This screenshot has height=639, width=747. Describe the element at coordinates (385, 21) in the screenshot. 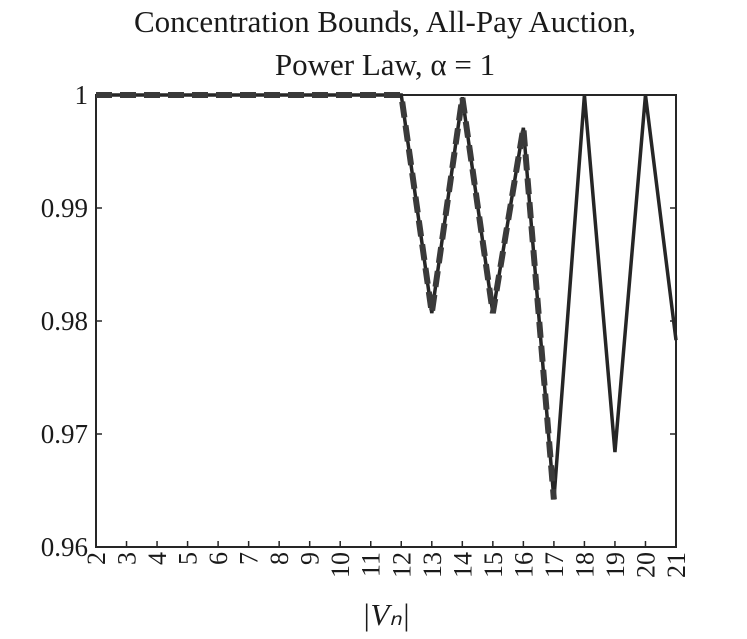

I see `chart-title: Concentration Bounds, All-Pay Auction,` at that location.